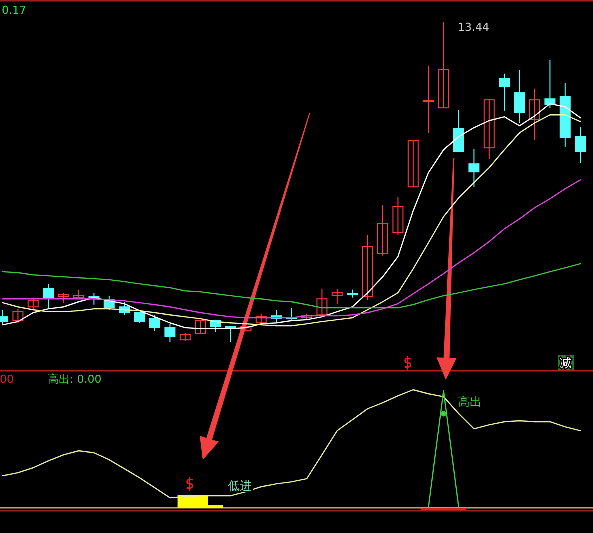 This screenshot has width=593, height=533. Describe the element at coordinates (14, 10) in the screenshot. I see `text: 0.17` at that location.